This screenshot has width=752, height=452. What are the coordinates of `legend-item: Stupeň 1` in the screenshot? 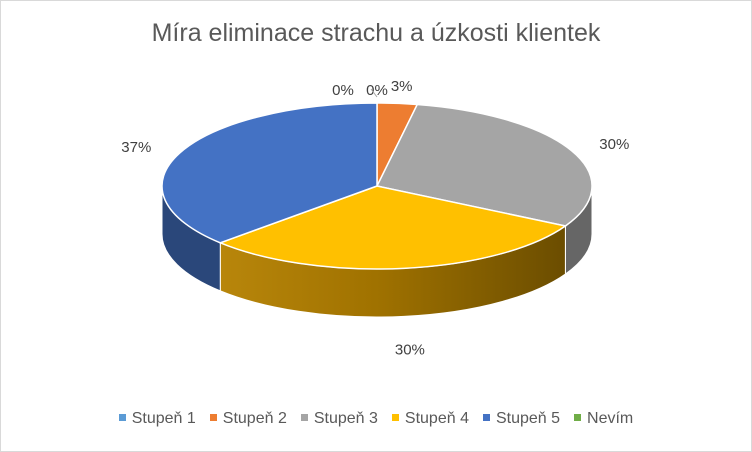 It's located at (157, 419).